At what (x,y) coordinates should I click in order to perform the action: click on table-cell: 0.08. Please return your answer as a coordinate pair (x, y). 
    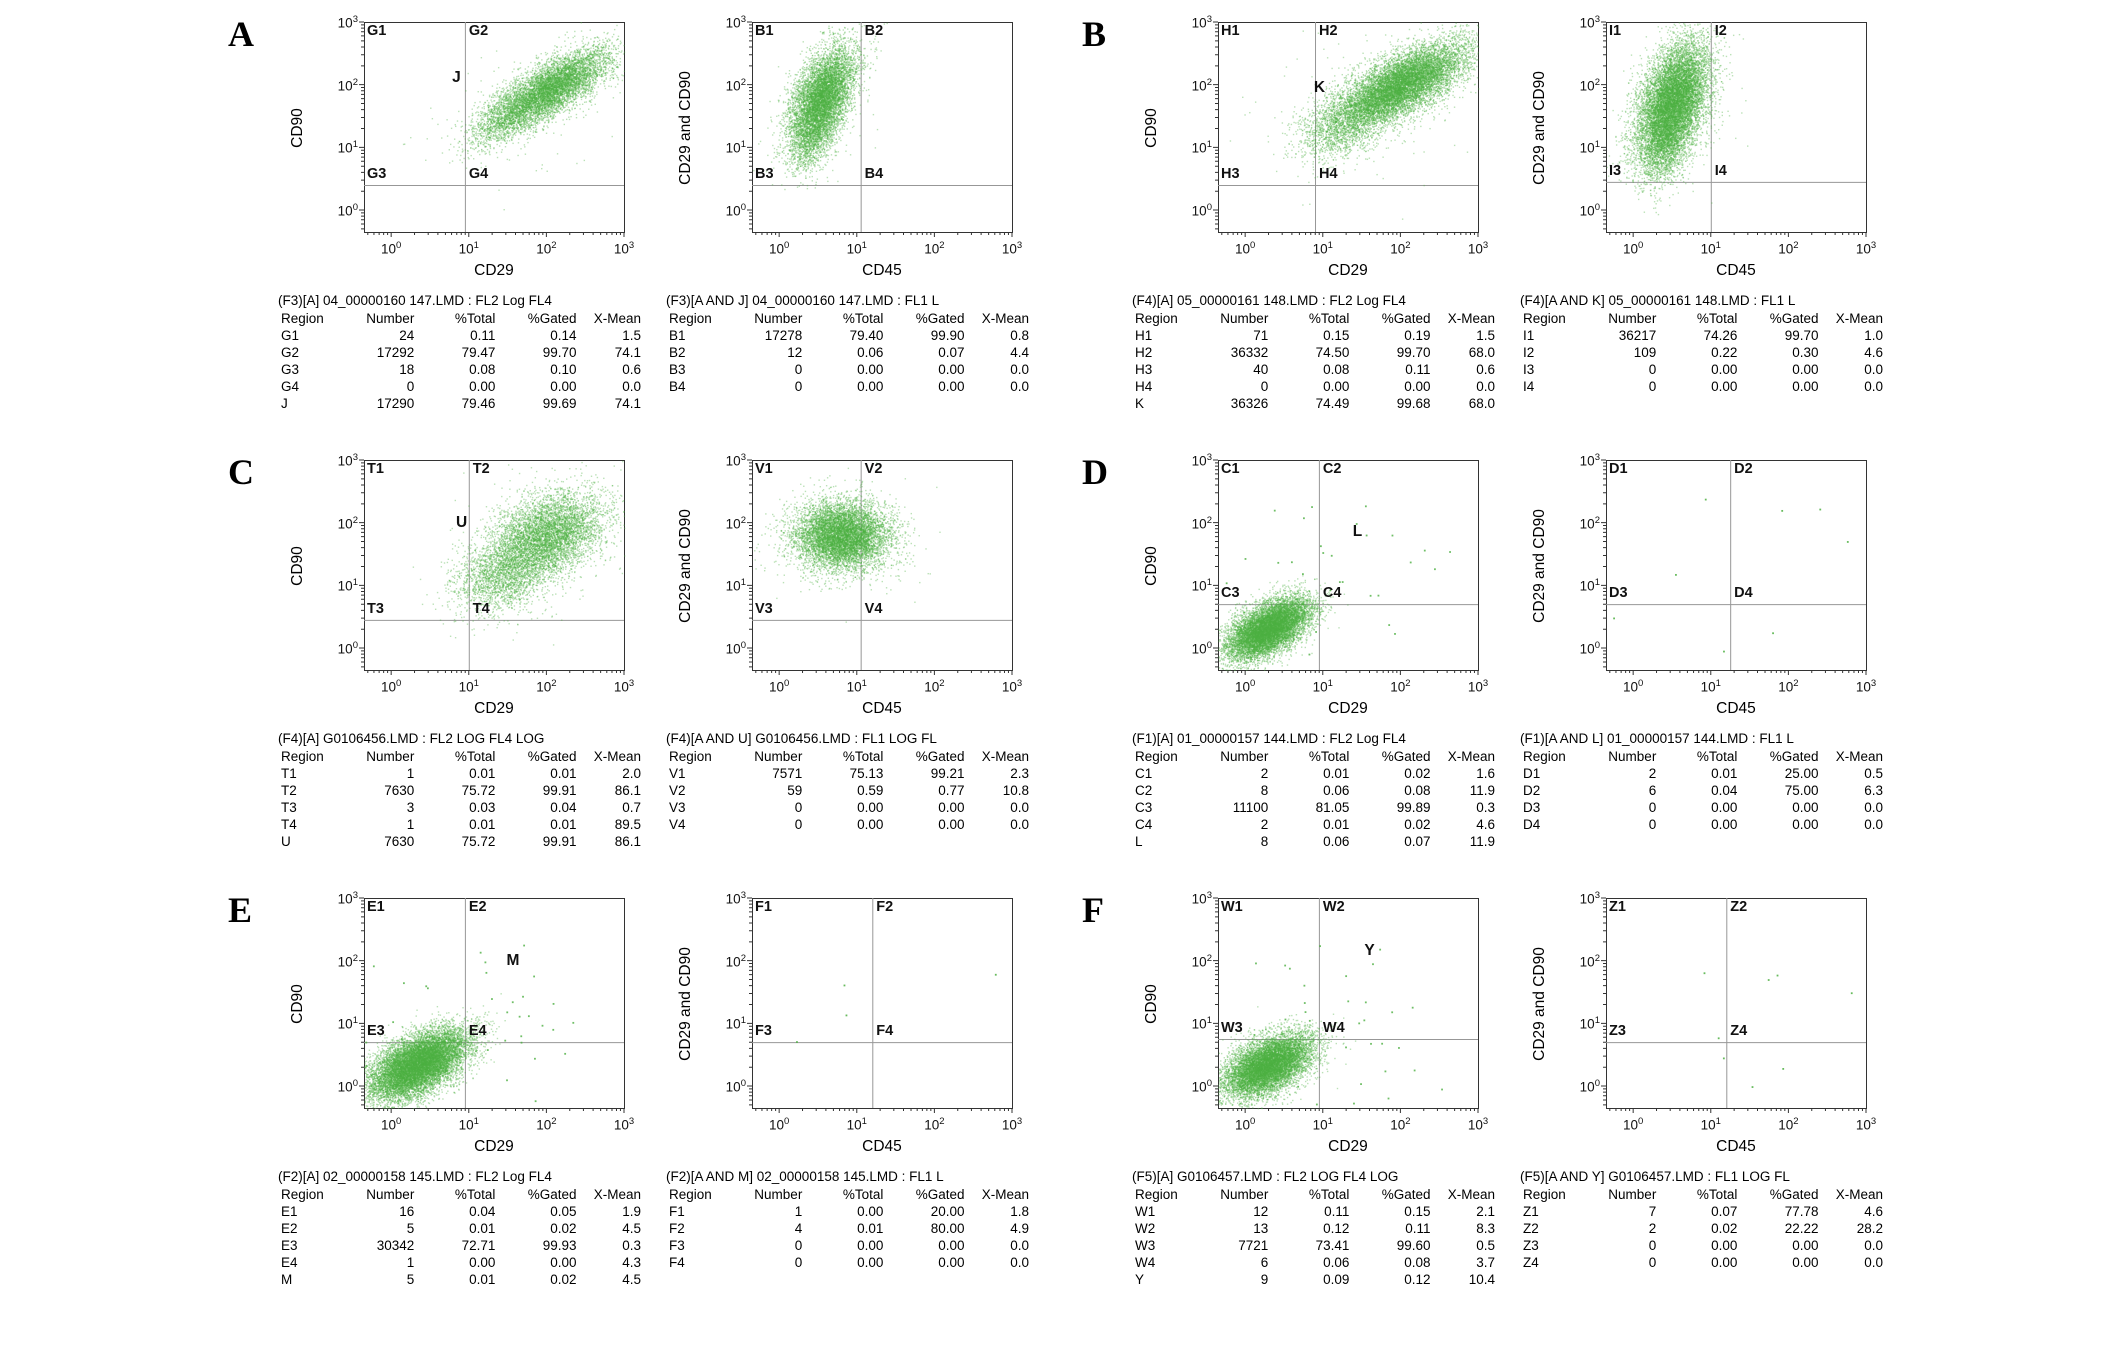
    Looking at the image, I should click on (1417, 790).